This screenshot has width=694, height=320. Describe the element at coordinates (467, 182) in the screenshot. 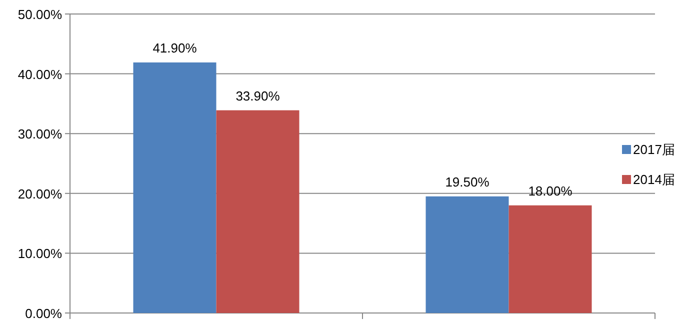

I see `data-label: 19.50%` at that location.